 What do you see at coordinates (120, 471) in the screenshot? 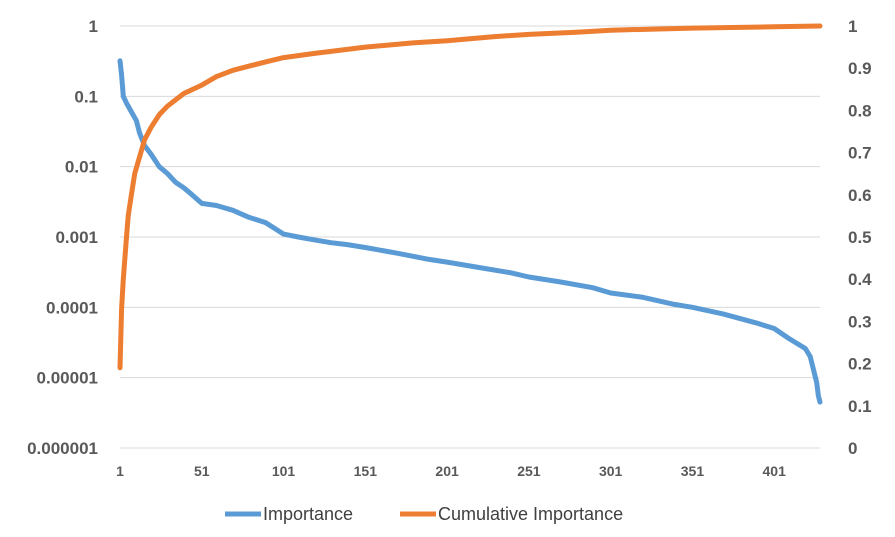
I see `x-tick-label: 1` at bounding box center [120, 471].